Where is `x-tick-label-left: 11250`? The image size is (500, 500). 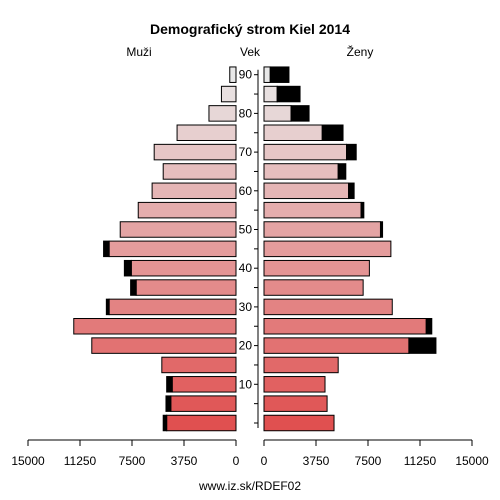 x-tick-label-left: 11250 is located at coordinates (80, 461).